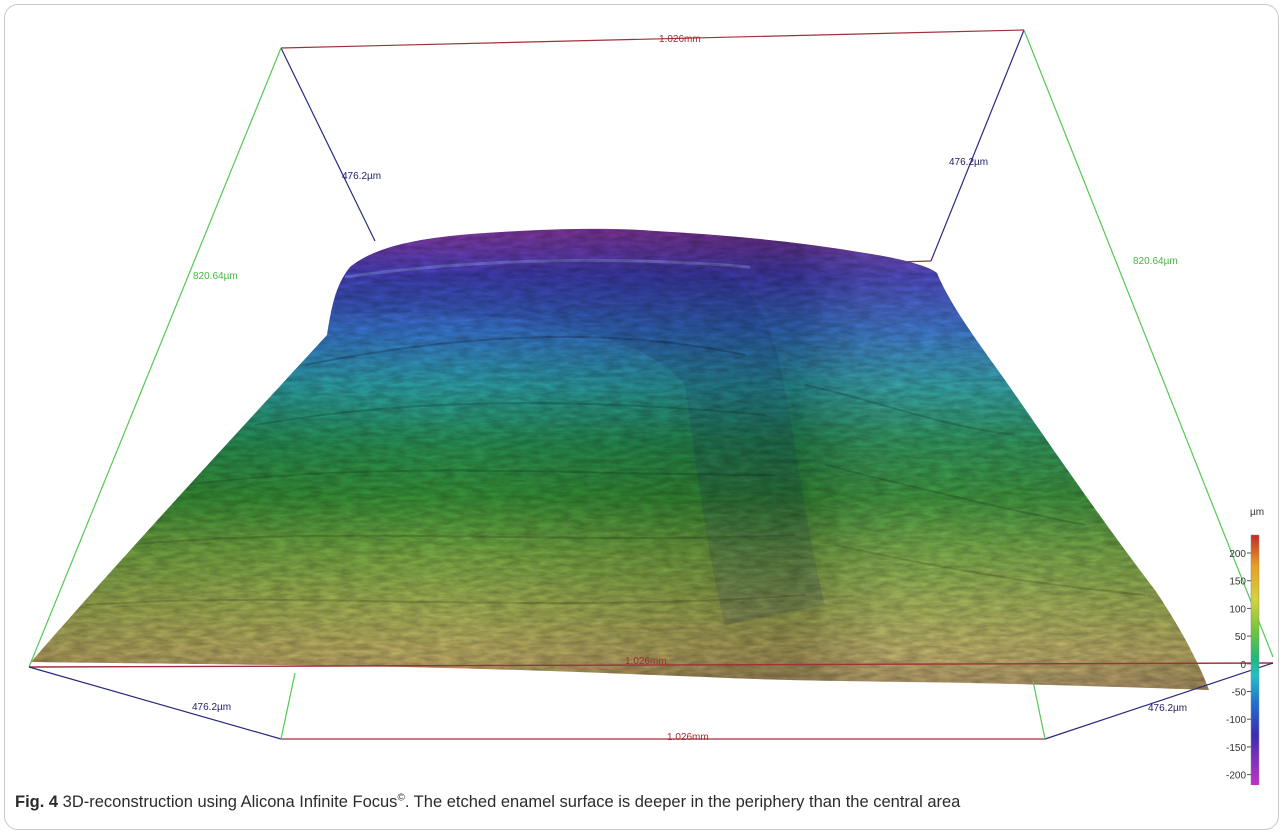 This screenshot has height=834, width=1284. What do you see at coordinates (155, 703) in the screenshot?
I see `box-front-left-edge` at bounding box center [155, 703].